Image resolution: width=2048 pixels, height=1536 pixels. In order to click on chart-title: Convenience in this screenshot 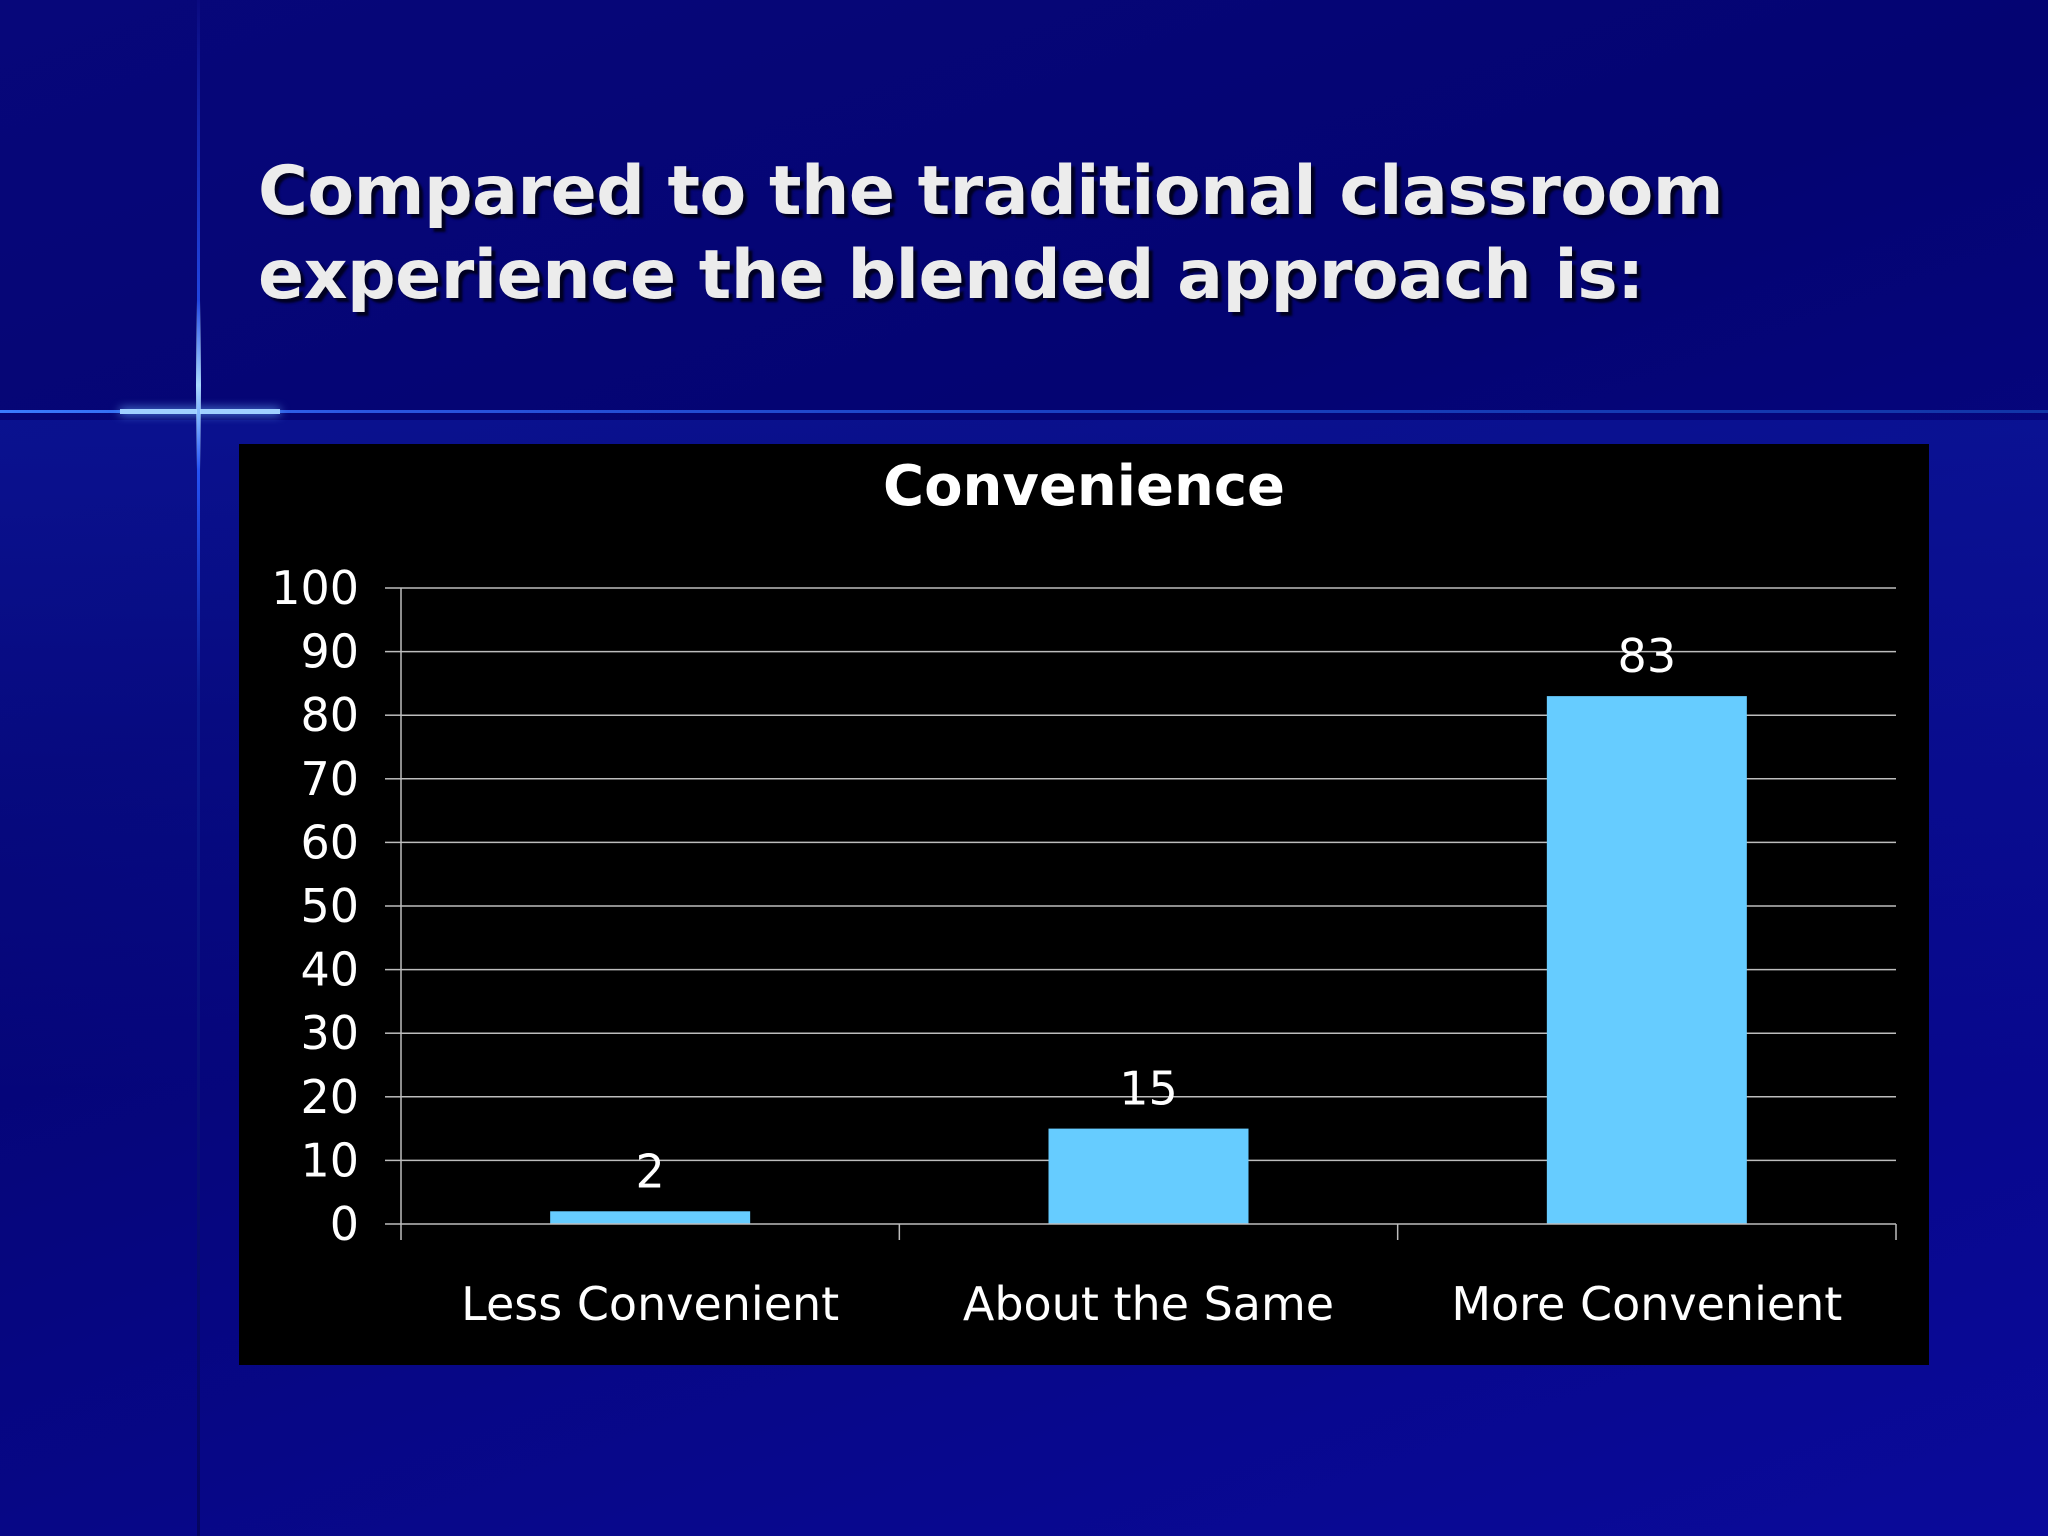, I will do `click(1084, 486)`.